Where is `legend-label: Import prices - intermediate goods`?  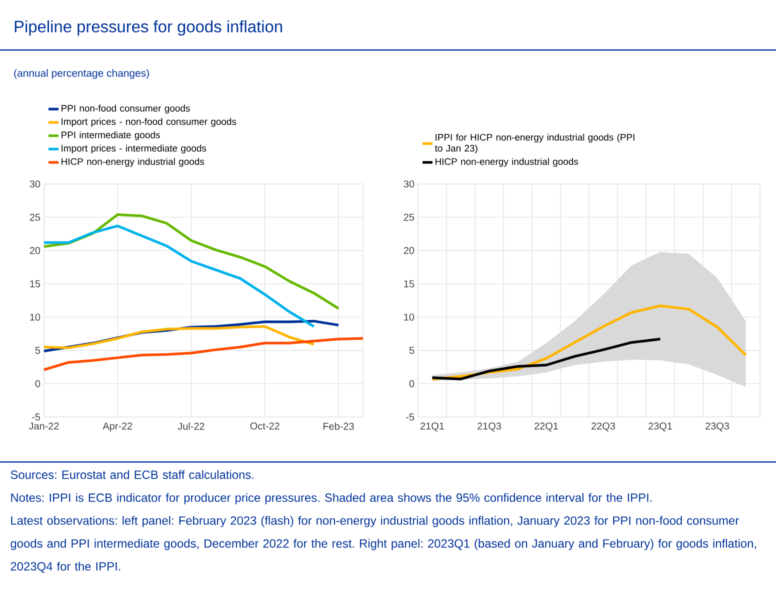 legend-label: Import prices - intermediate goods is located at coordinates (134, 149).